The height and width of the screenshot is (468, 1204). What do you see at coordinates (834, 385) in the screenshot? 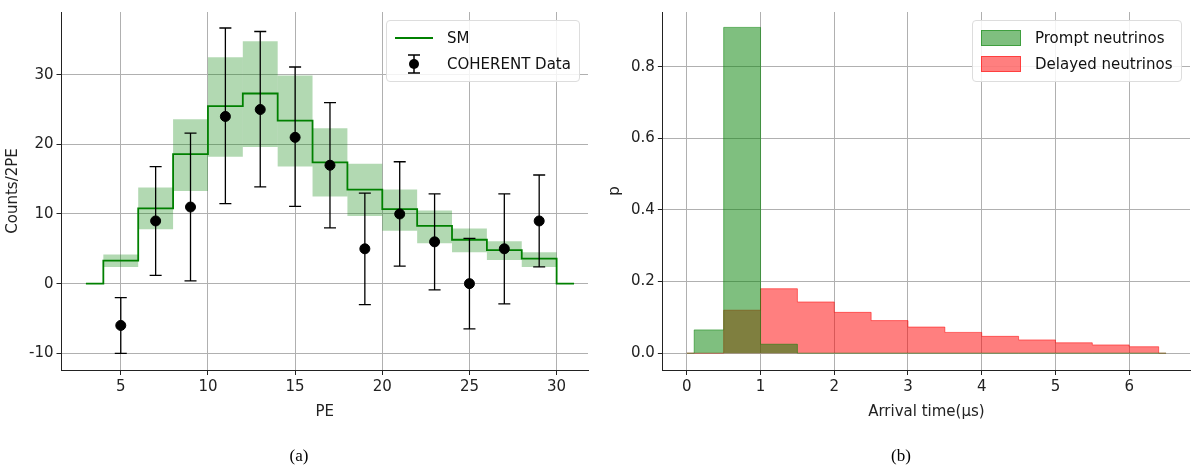
I see `x-tick-label: 2` at bounding box center [834, 385].